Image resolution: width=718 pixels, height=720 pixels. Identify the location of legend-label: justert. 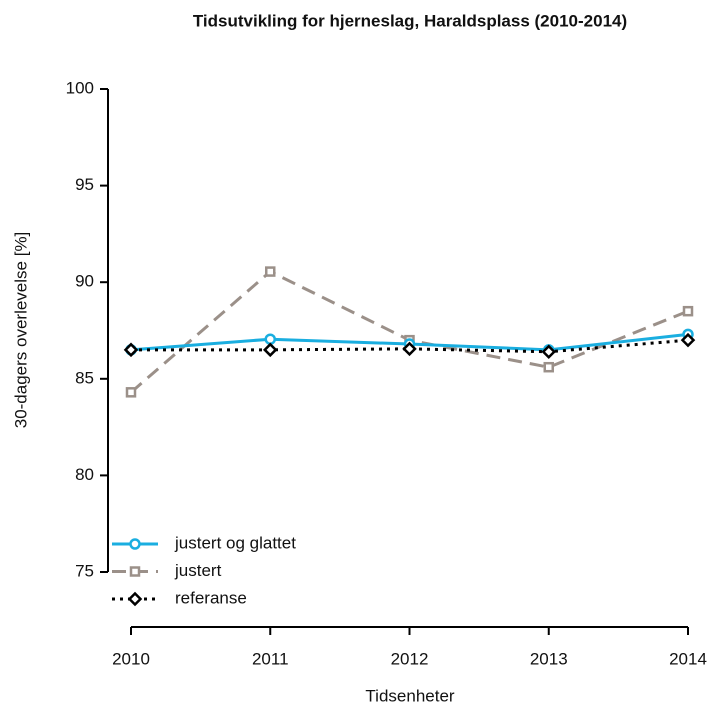
(198, 570).